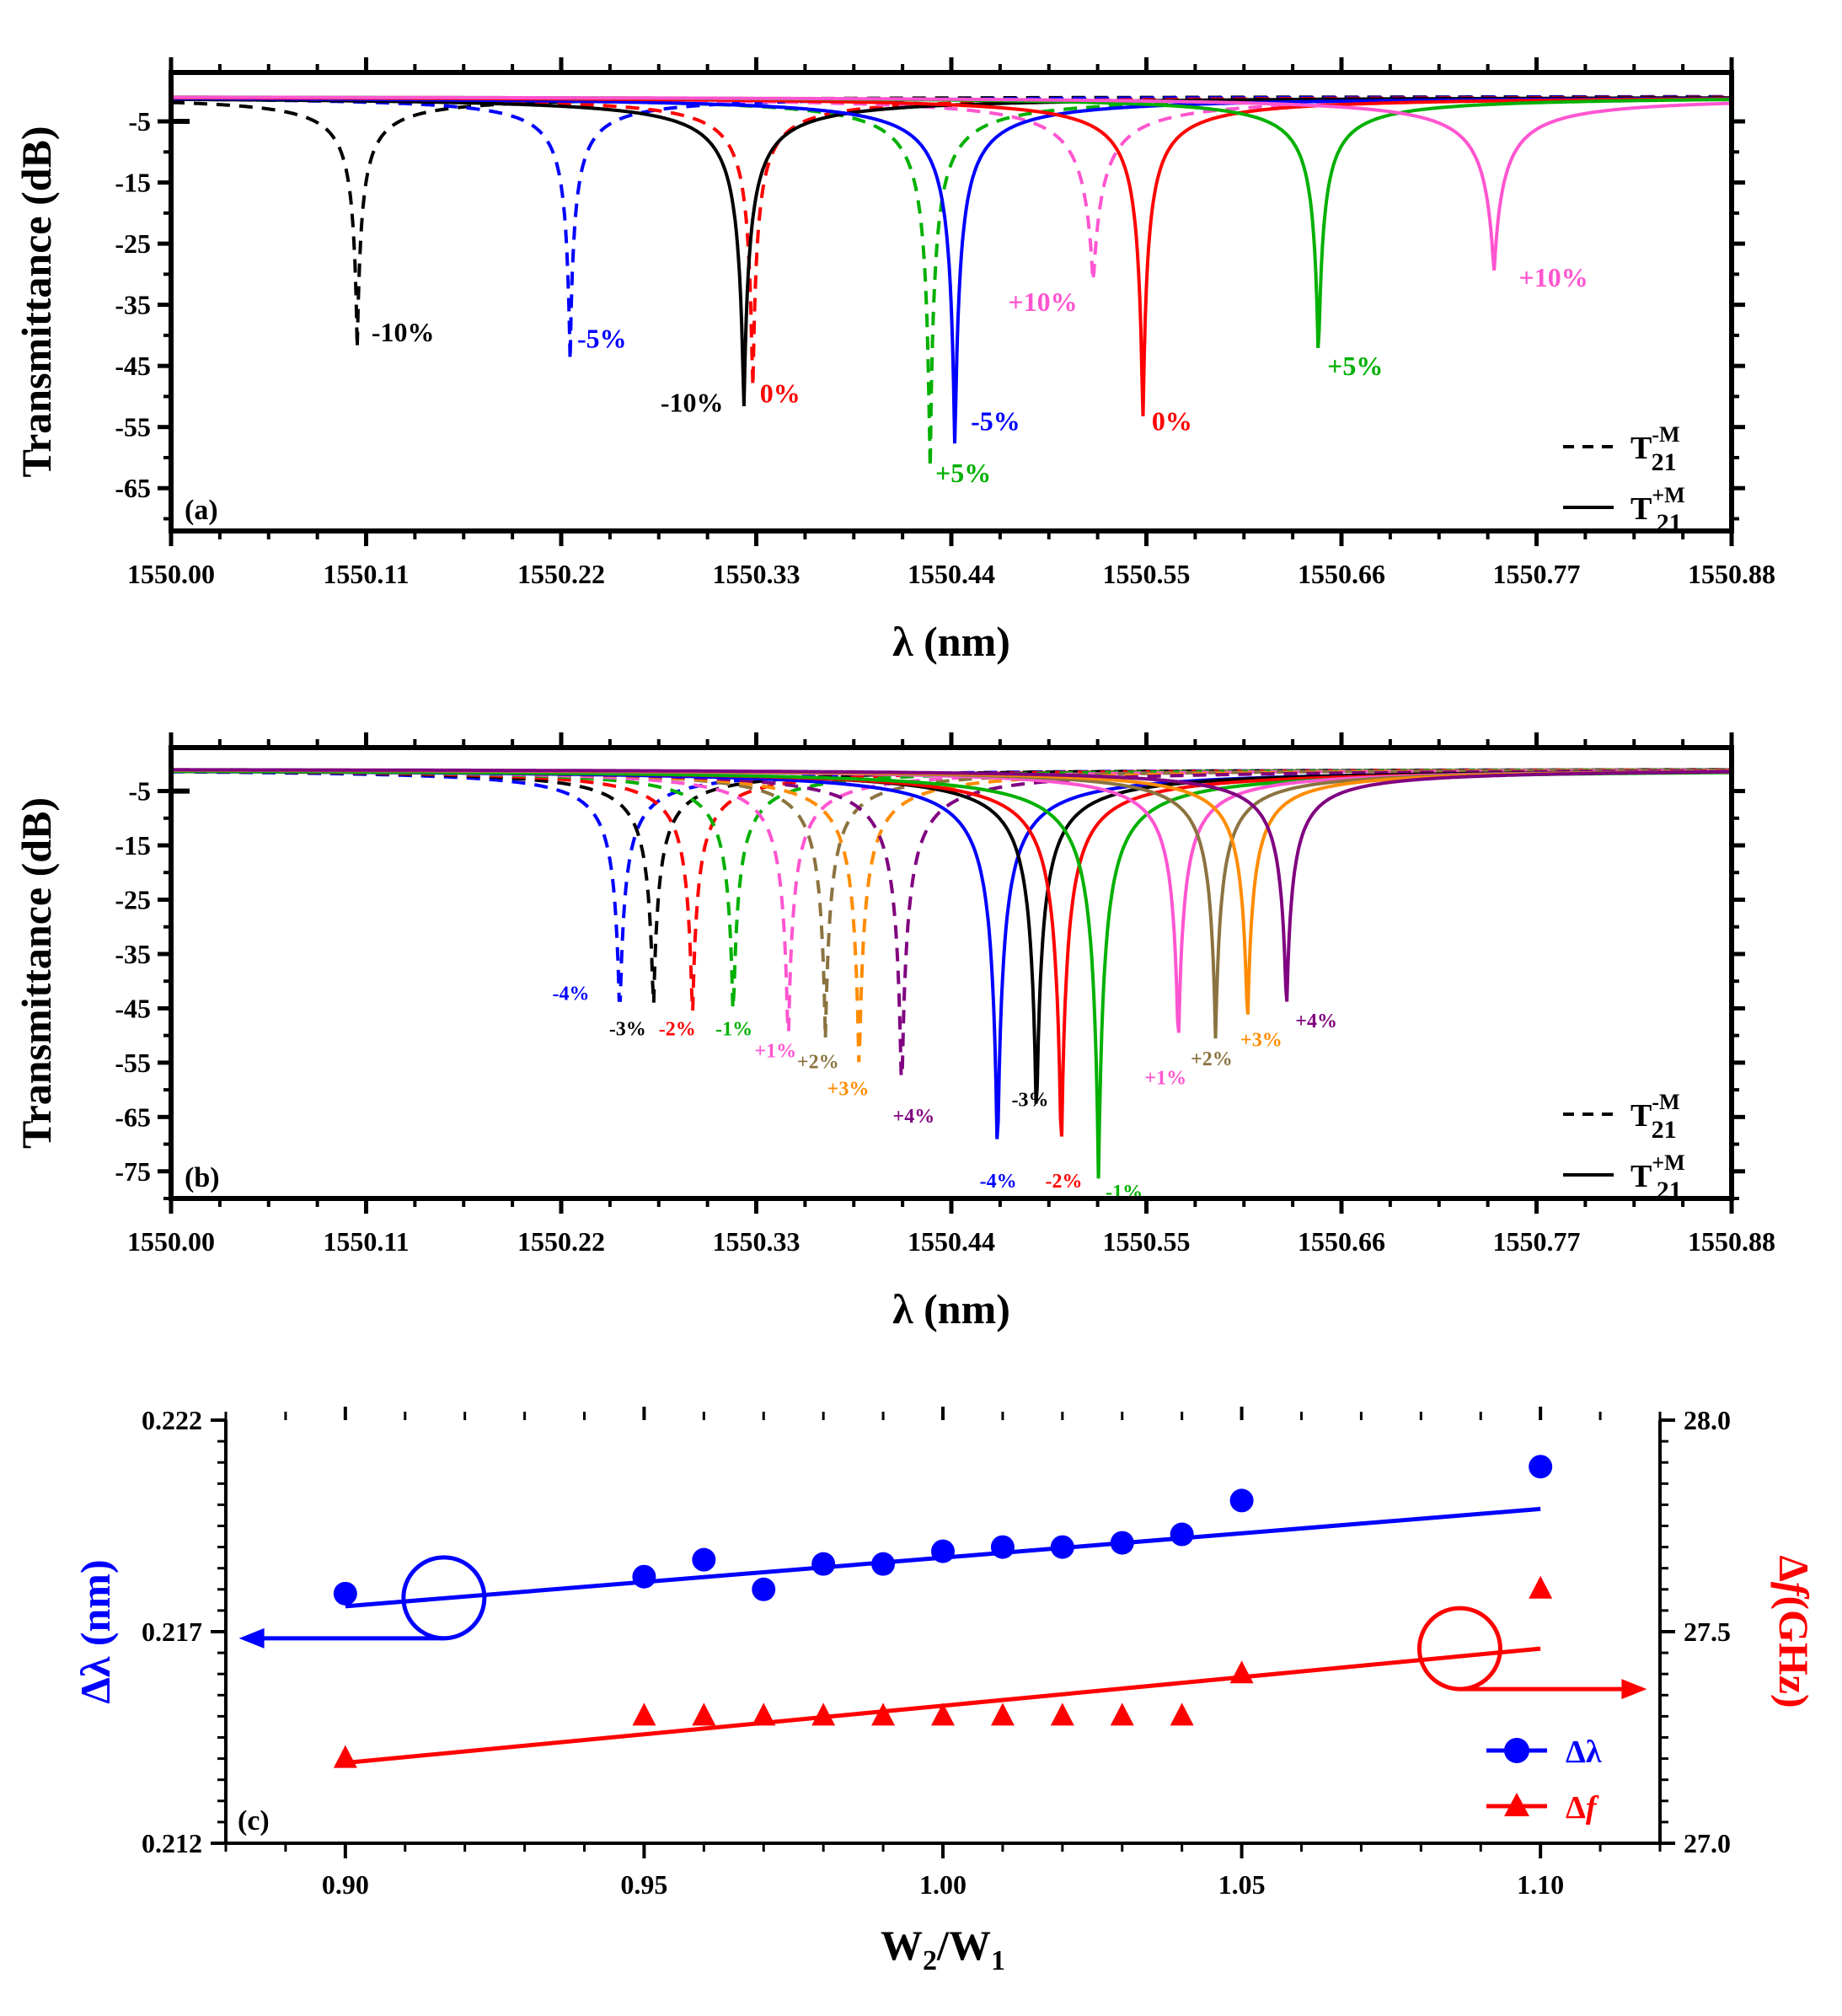  What do you see at coordinates (1576, 1808) in the screenshot?
I see `legend-main: Δ` at bounding box center [1576, 1808].